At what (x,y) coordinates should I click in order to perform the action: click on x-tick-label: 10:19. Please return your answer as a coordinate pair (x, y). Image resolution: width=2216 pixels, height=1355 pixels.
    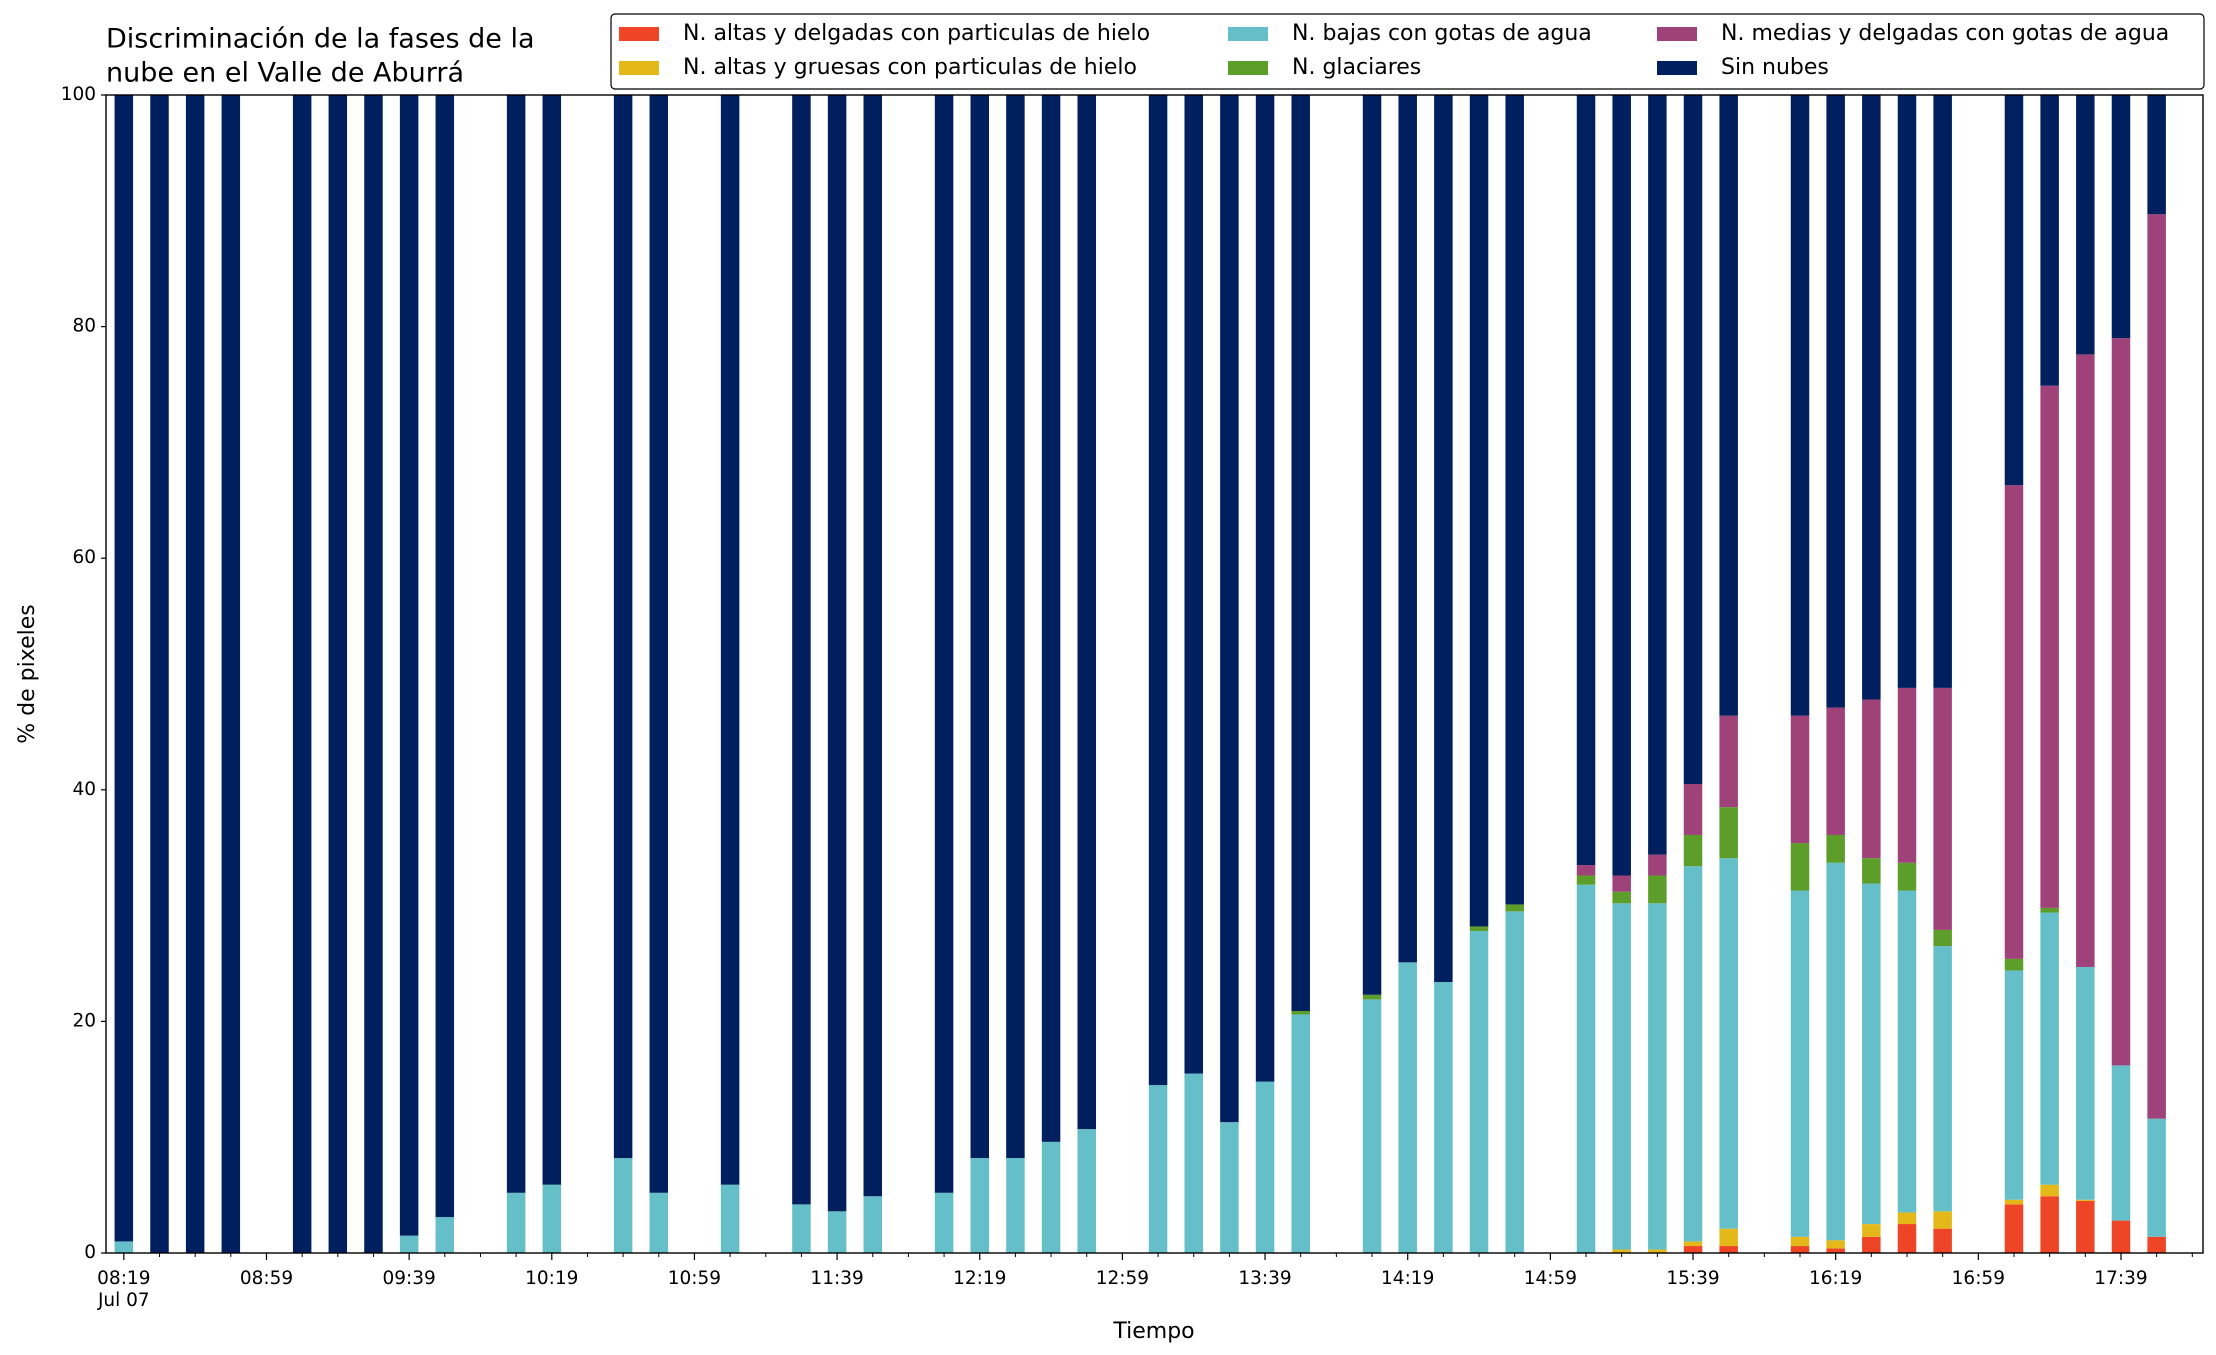
    Looking at the image, I should click on (551, 1278).